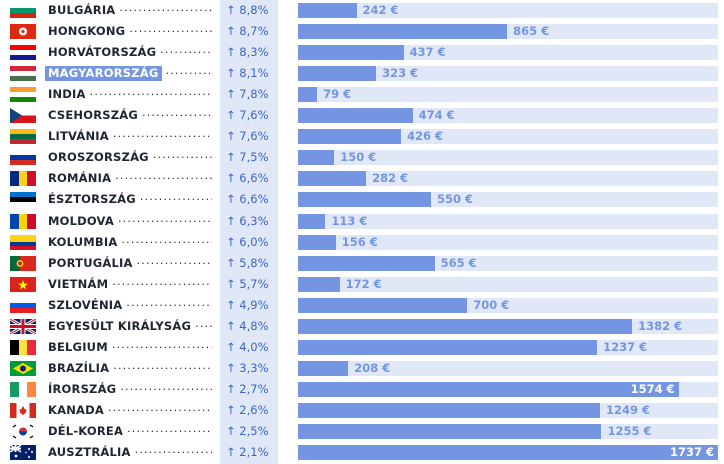  Describe the element at coordinates (349, 220) in the screenshot. I see `value-label: 113 €` at that location.